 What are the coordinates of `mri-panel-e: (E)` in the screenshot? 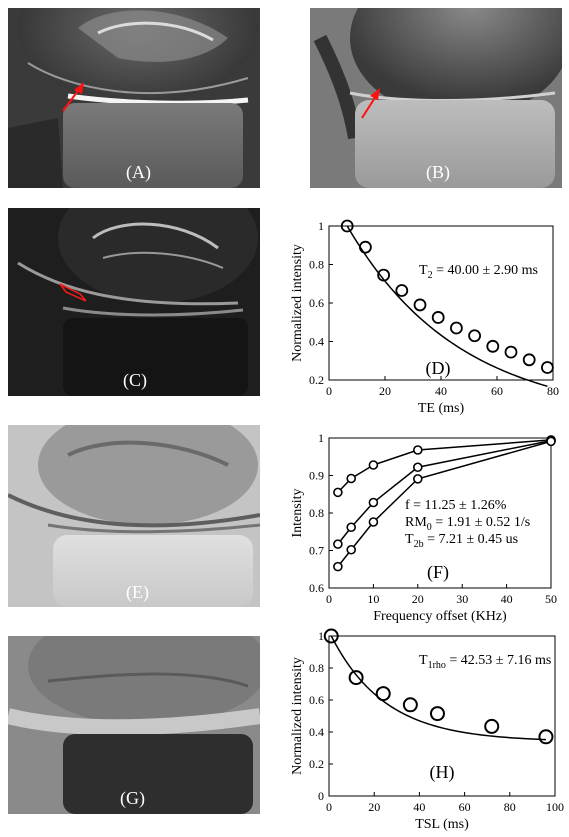 It's located at (134, 516).